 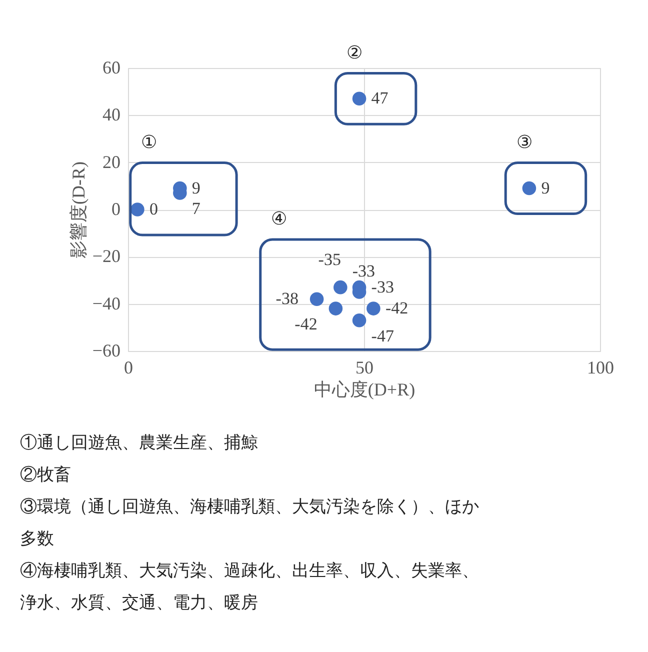 I want to click on text: ④海棲哺乳類、大気汚染、過疎化、出生率、収入、失業率、, so click(x=249, y=570).